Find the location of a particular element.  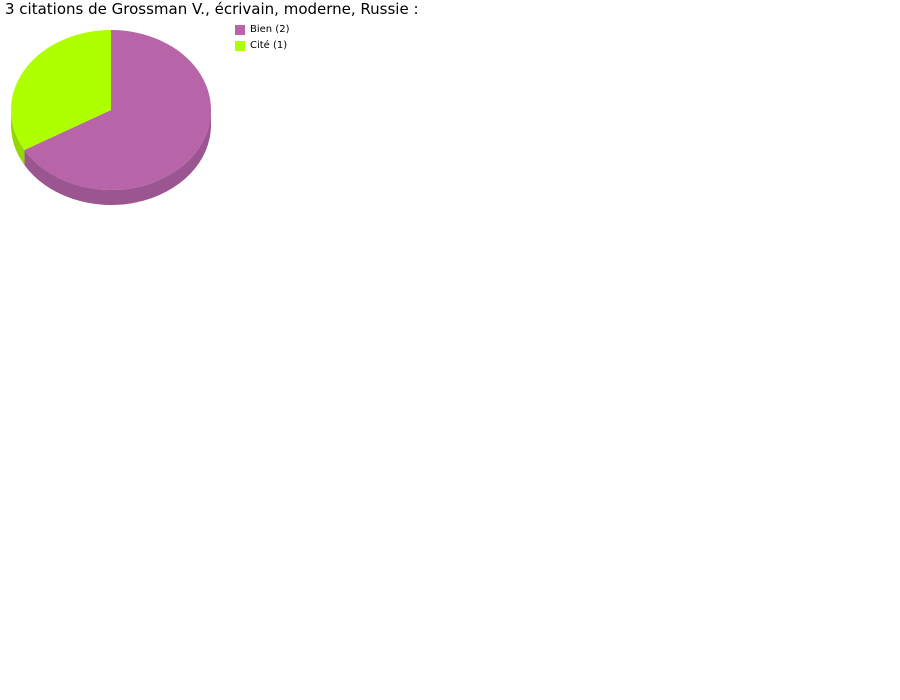

pie-chart is located at coordinates (110, 117).